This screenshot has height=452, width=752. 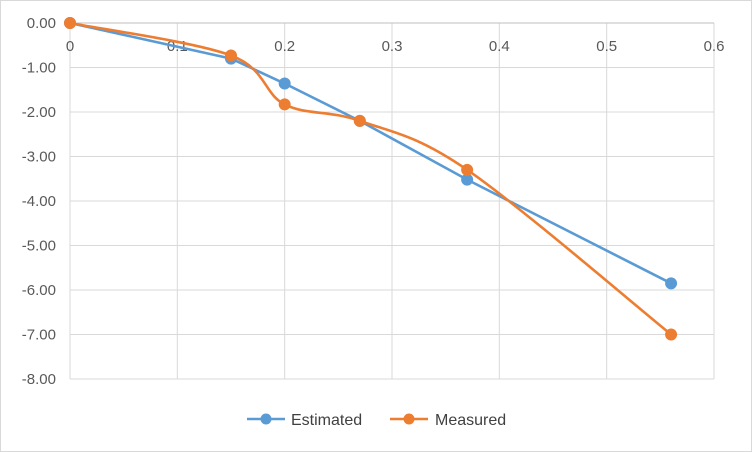 What do you see at coordinates (39, 290) in the screenshot?
I see `y-tick-label: -6.00` at bounding box center [39, 290].